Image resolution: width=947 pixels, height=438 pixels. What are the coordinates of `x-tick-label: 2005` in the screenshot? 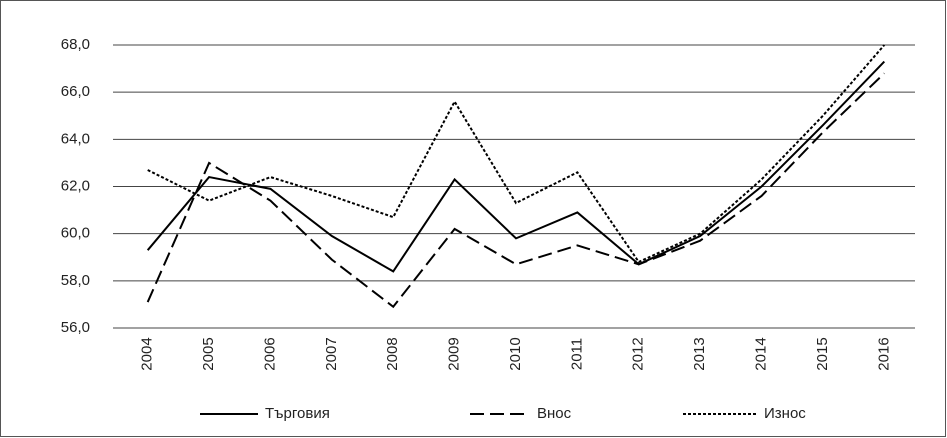 It's located at (208, 353).